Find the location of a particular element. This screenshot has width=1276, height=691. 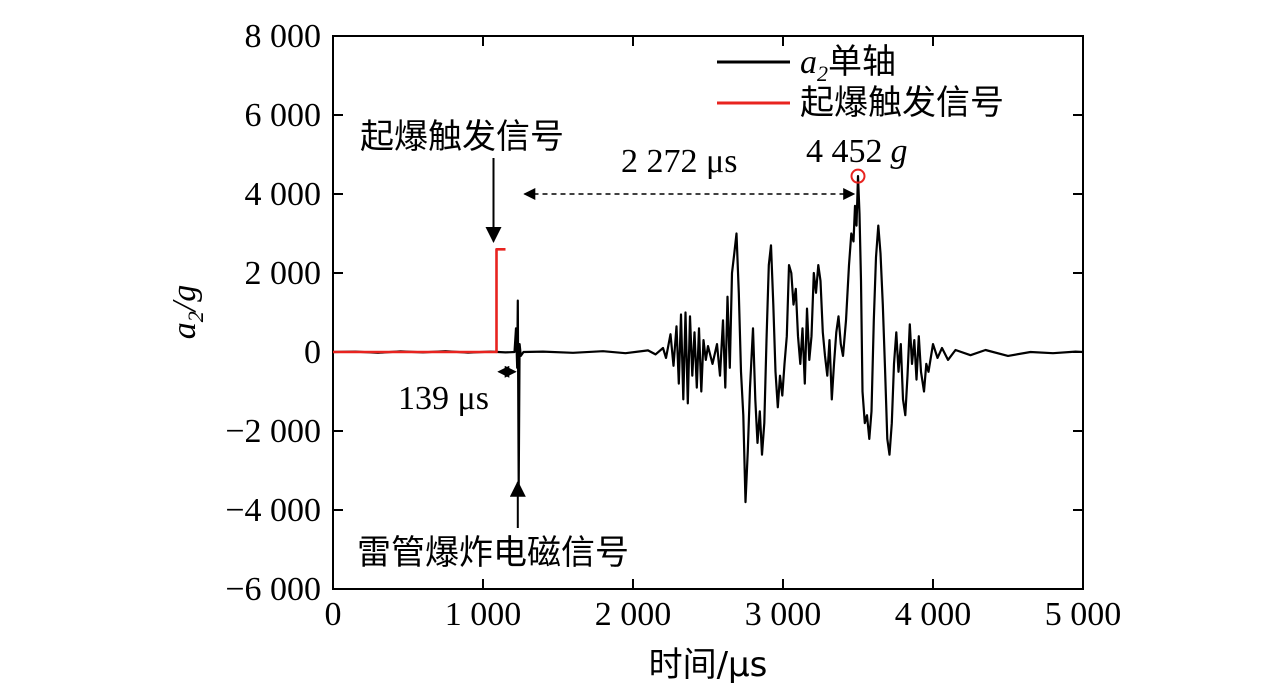

delay-small-label: 139 μs is located at coordinates (443, 398).